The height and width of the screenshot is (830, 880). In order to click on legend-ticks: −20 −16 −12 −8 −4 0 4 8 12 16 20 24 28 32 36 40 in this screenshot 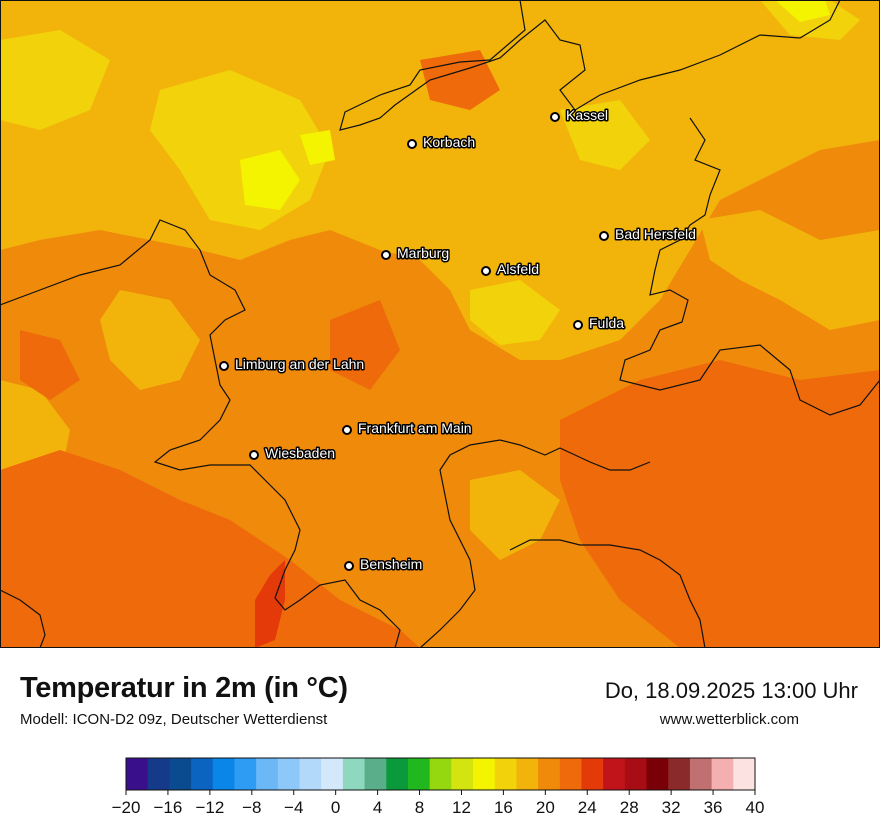, I will do `click(438, 803)`.